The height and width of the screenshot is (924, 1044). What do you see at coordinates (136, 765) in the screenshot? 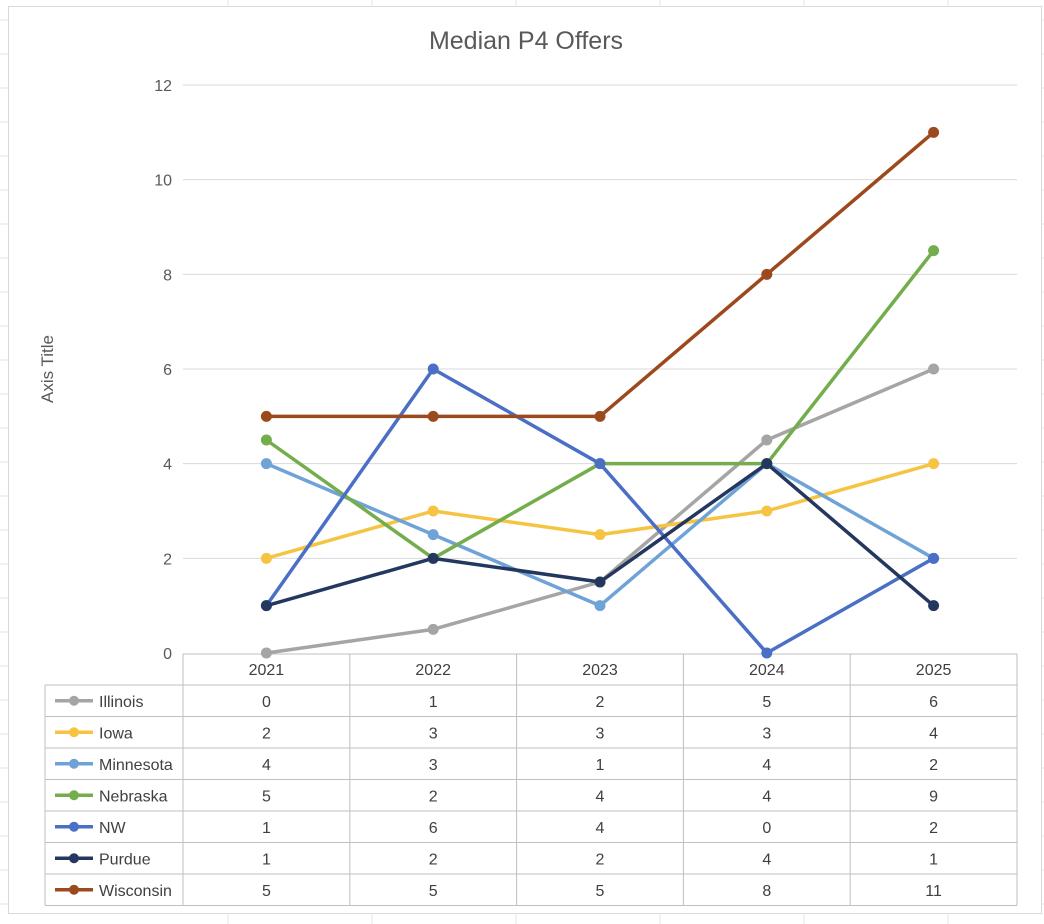
I see `legend-label: Minnesota` at bounding box center [136, 765].